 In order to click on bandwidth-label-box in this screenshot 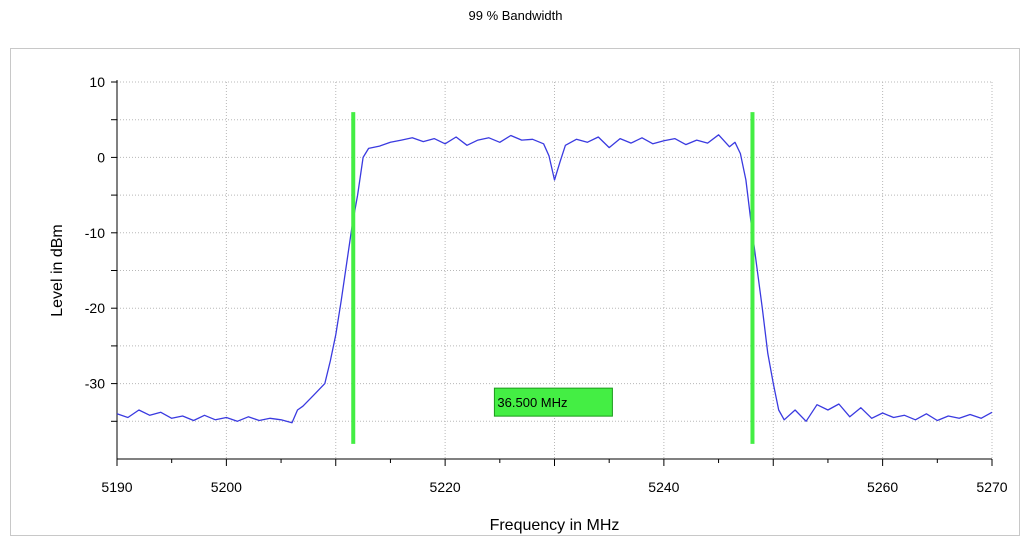, I will do `click(553, 402)`.